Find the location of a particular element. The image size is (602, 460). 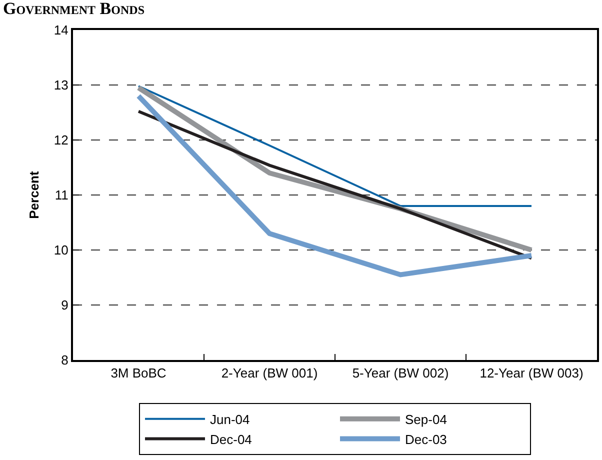

y-tick-label: 10 is located at coordinates (61, 250).